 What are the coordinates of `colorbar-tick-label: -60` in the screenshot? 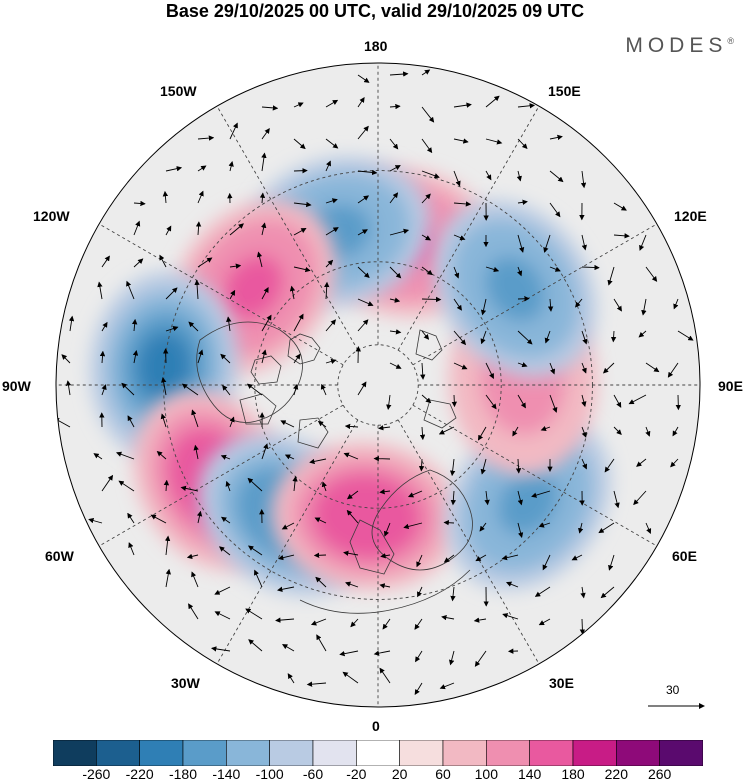 It's located at (313, 774).